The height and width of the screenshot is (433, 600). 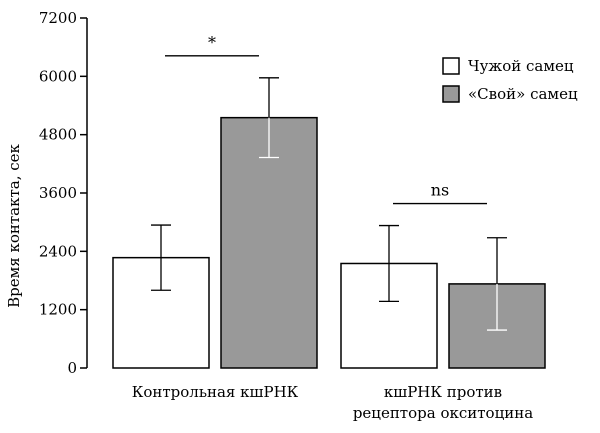 What do you see at coordinates (72, 368) in the screenshot?
I see `y-tick-label: 0` at bounding box center [72, 368].